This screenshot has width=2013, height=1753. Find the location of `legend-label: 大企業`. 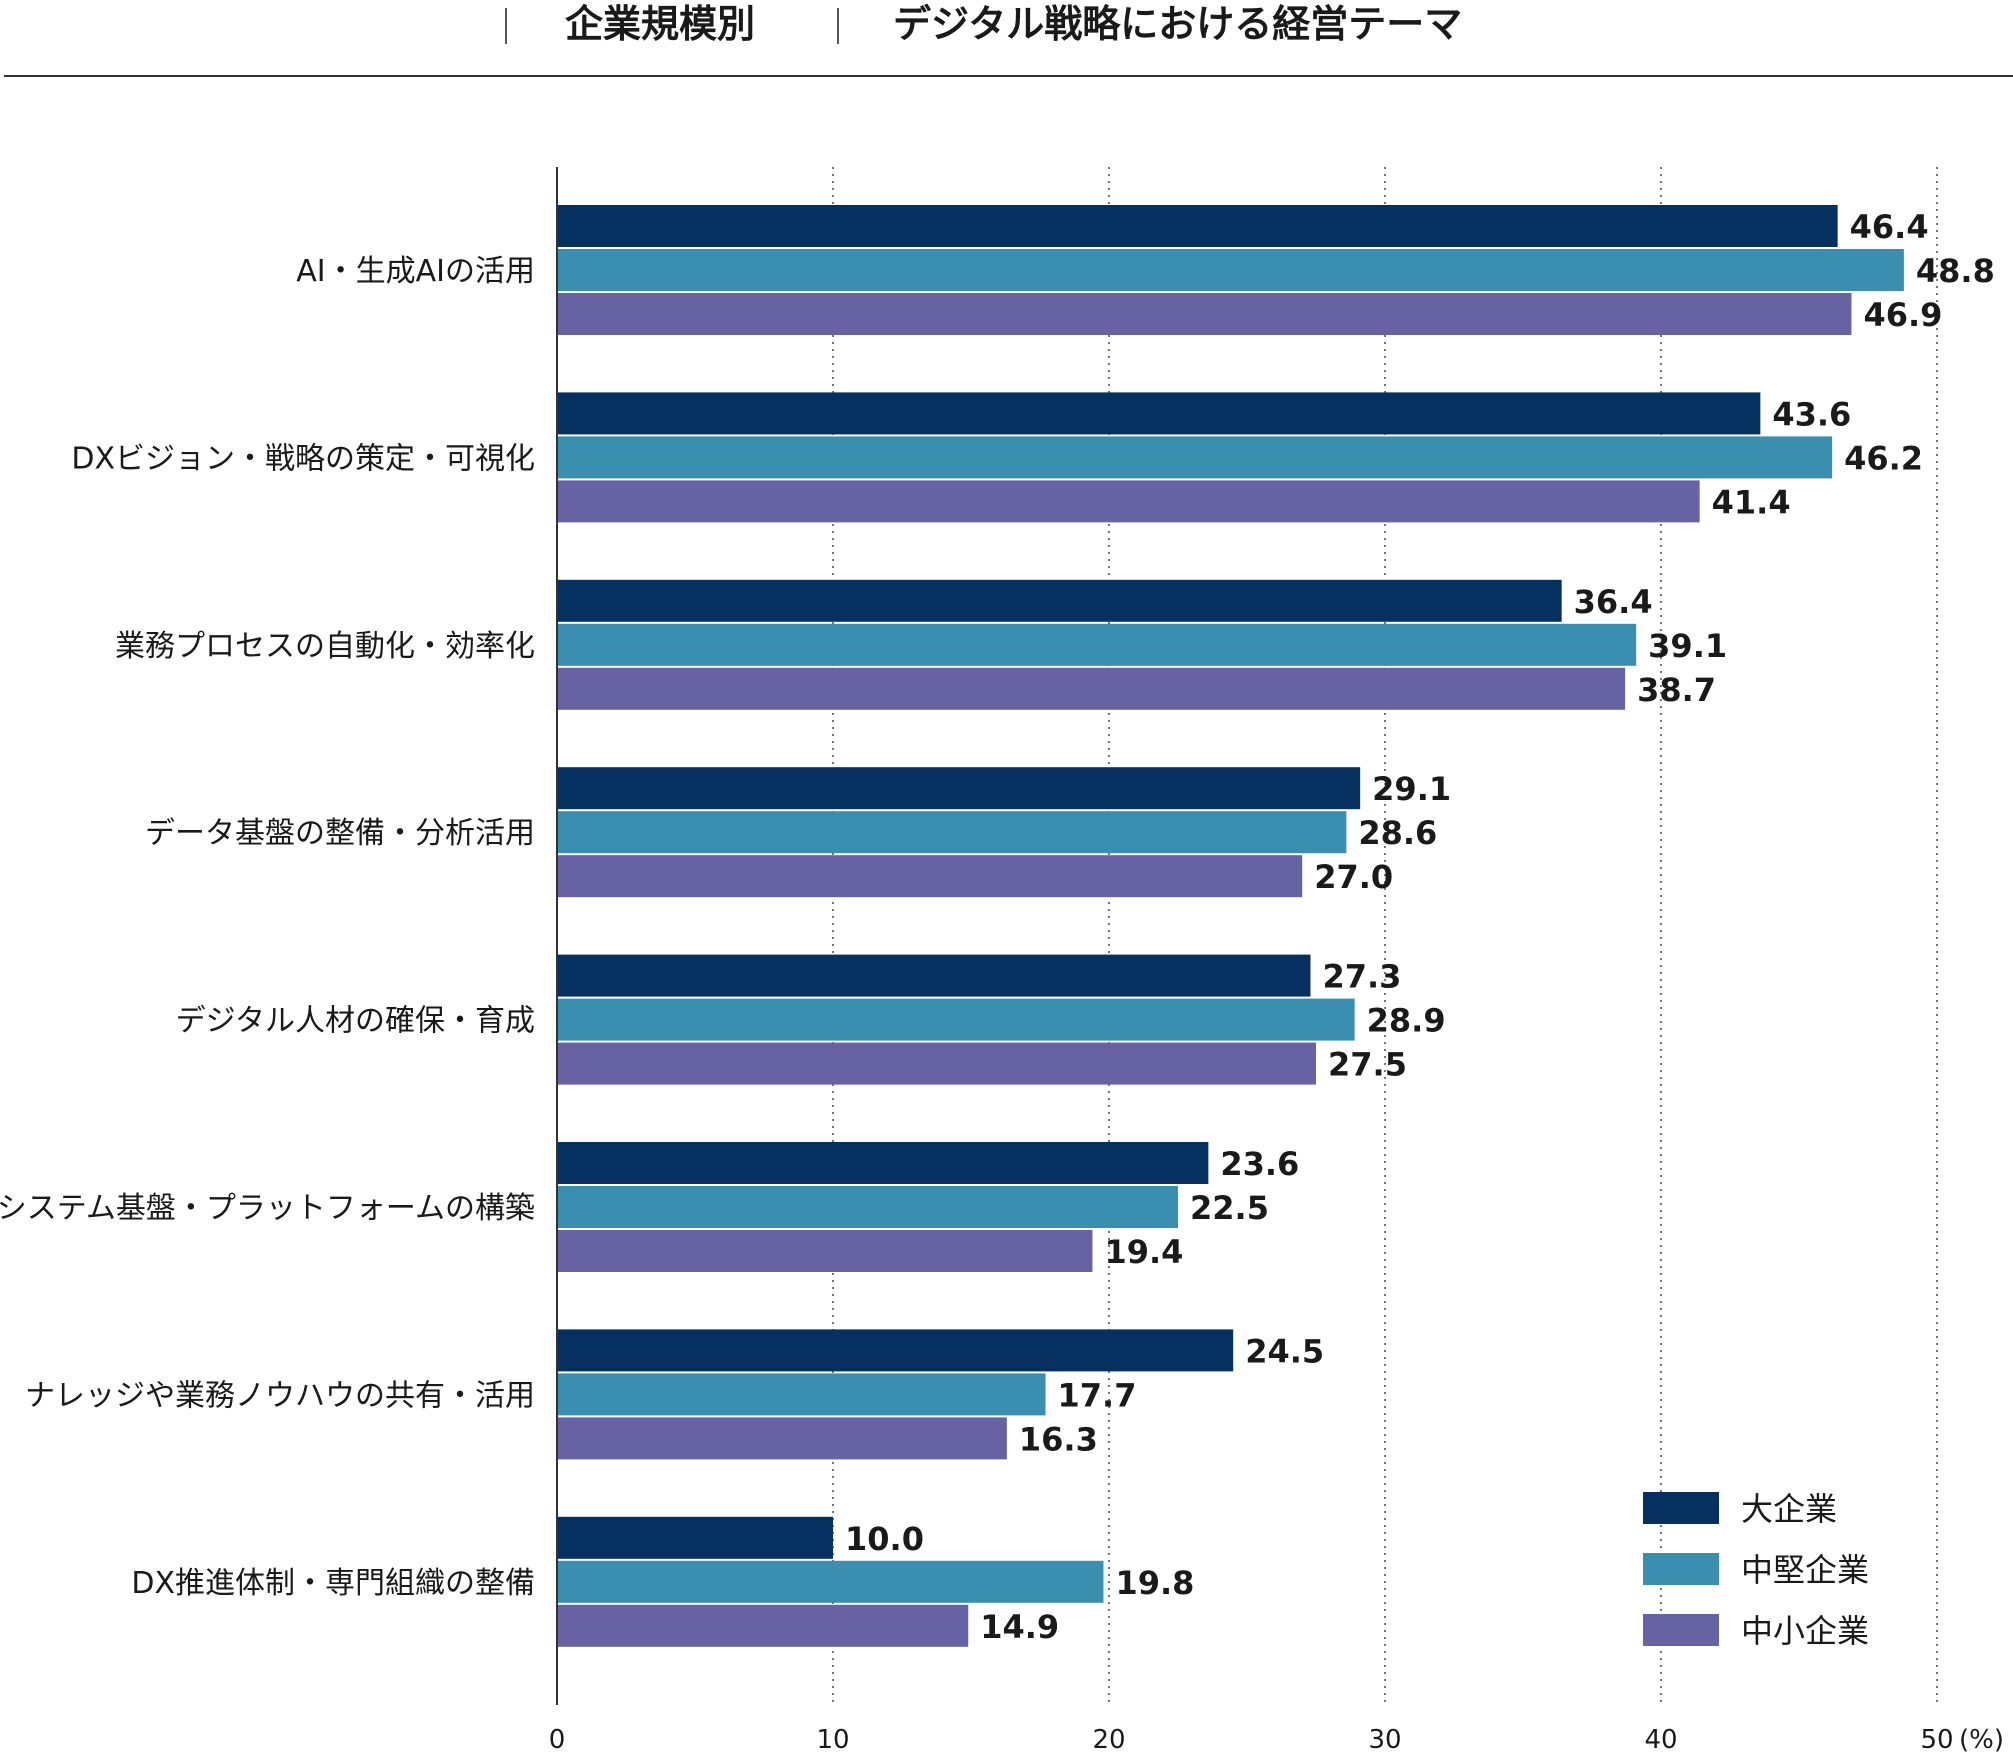

legend-label: 大企業 is located at coordinates (1789, 1509).